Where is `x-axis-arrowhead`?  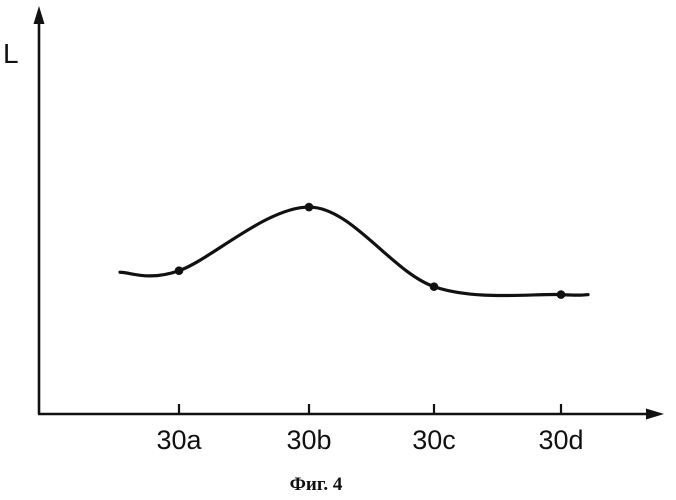
x-axis-arrowhead is located at coordinates (655, 414).